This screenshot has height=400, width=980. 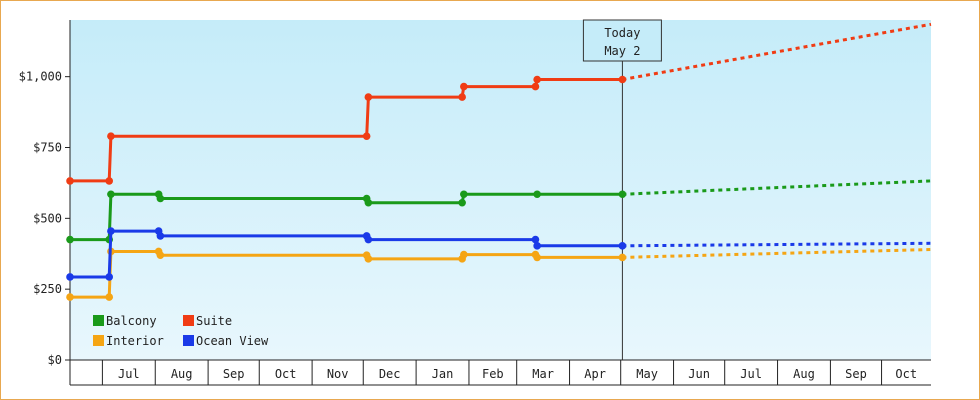 I want to click on today-date-label: May 2, so click(x=622, y=51).